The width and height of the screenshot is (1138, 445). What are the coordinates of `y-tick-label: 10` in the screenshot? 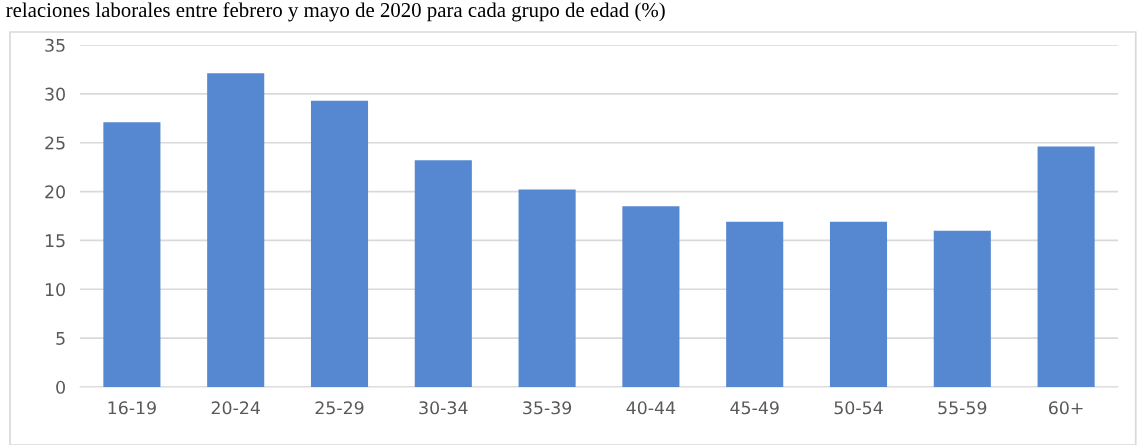 It's located at (55, 290).